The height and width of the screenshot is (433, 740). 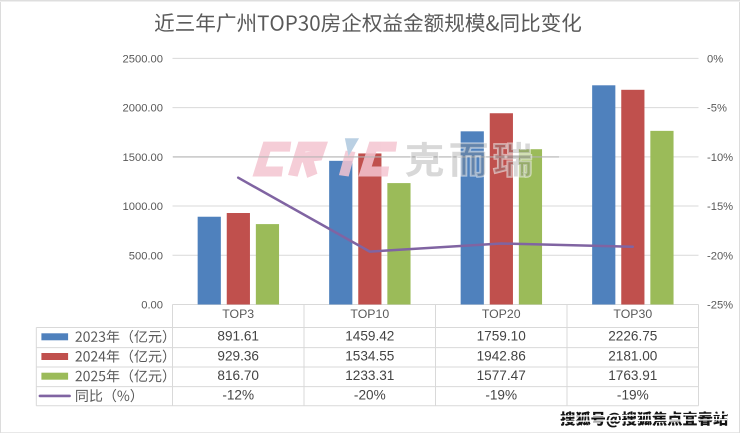 What do you see at coordinates (501, 314) in the screenshot?
I see `svg-text: TOP20` at bounding box center [501, 314].